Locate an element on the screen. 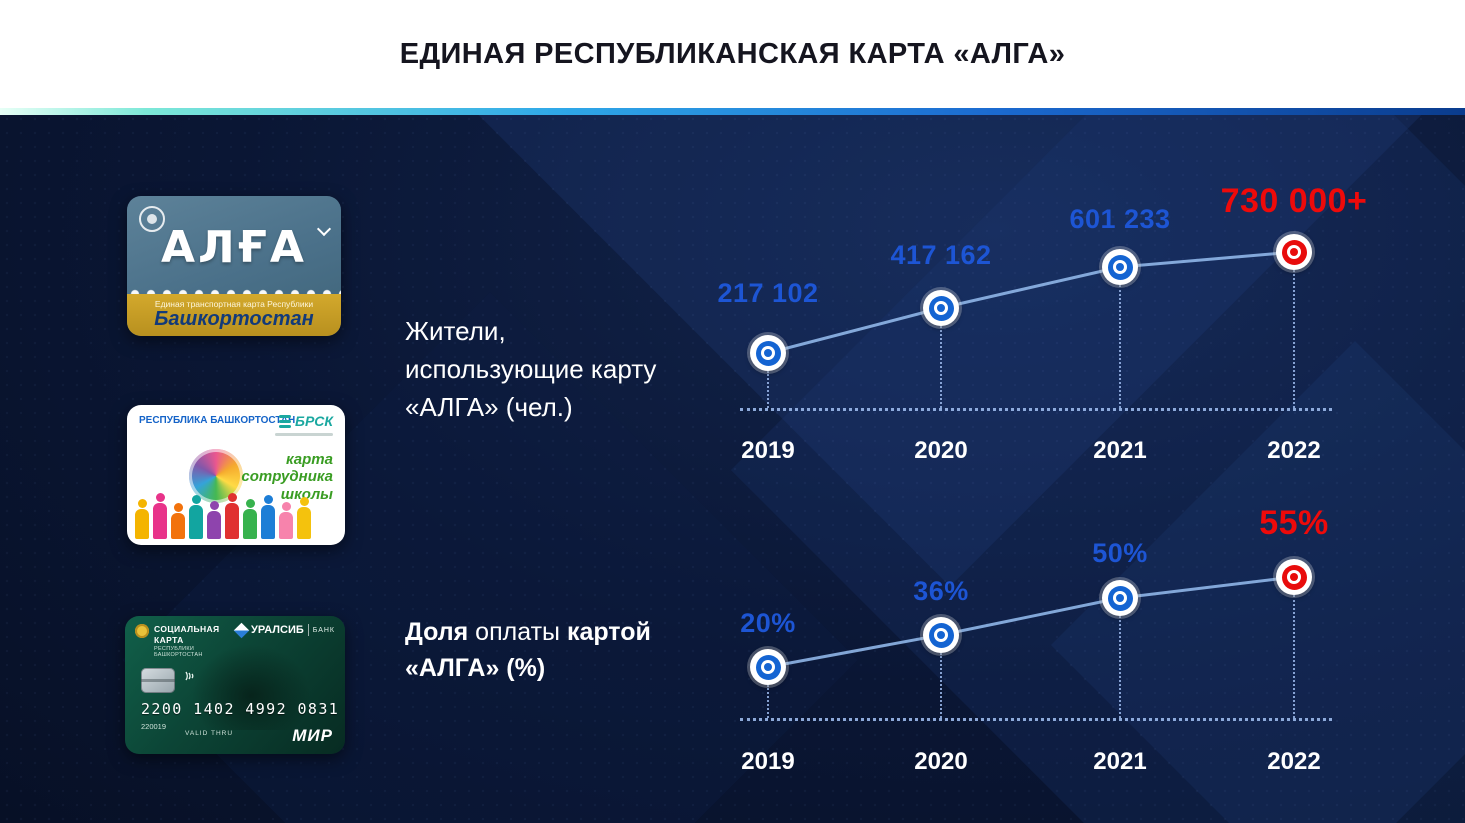  bashkortostan-emblem-icon is located at coordinates (152, 219).